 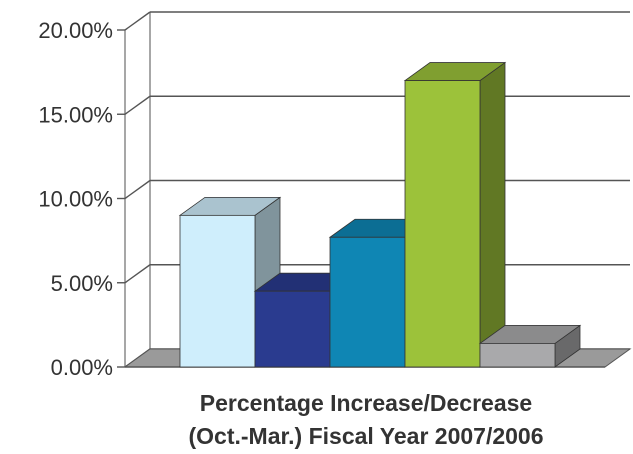 What do you see at coordinates (365, 436) in the screenshot?
I see `x-axis-label-line-2: (Oct.-Mar.) Fiscal Year 2007/2006` at bounding box center [365, 436].